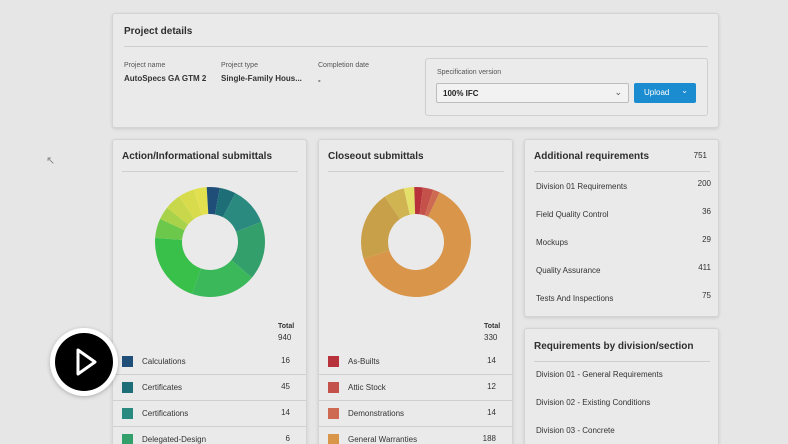  I want to click on project-name-label: Project name, so click(145, 65).